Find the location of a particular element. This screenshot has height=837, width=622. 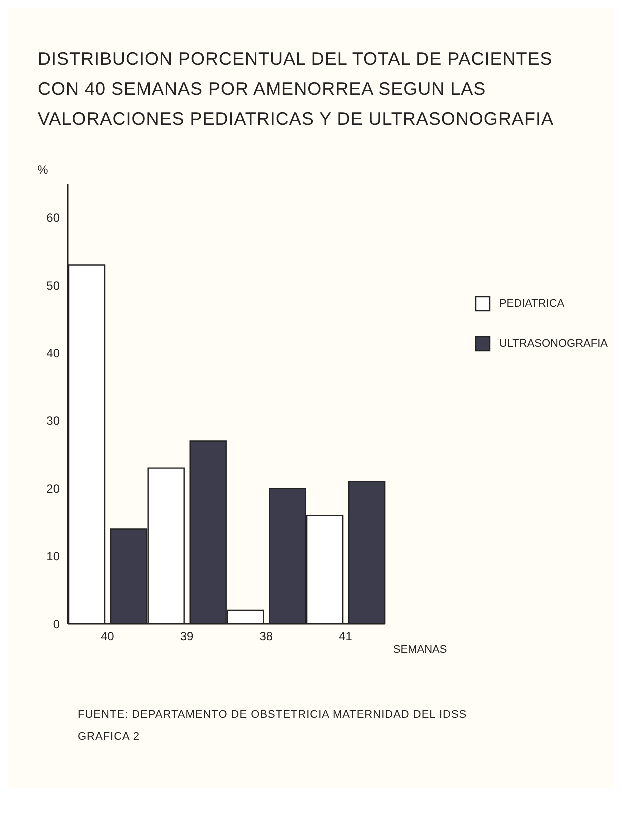

y-axis-title: % is located at coordinates (43, 170).